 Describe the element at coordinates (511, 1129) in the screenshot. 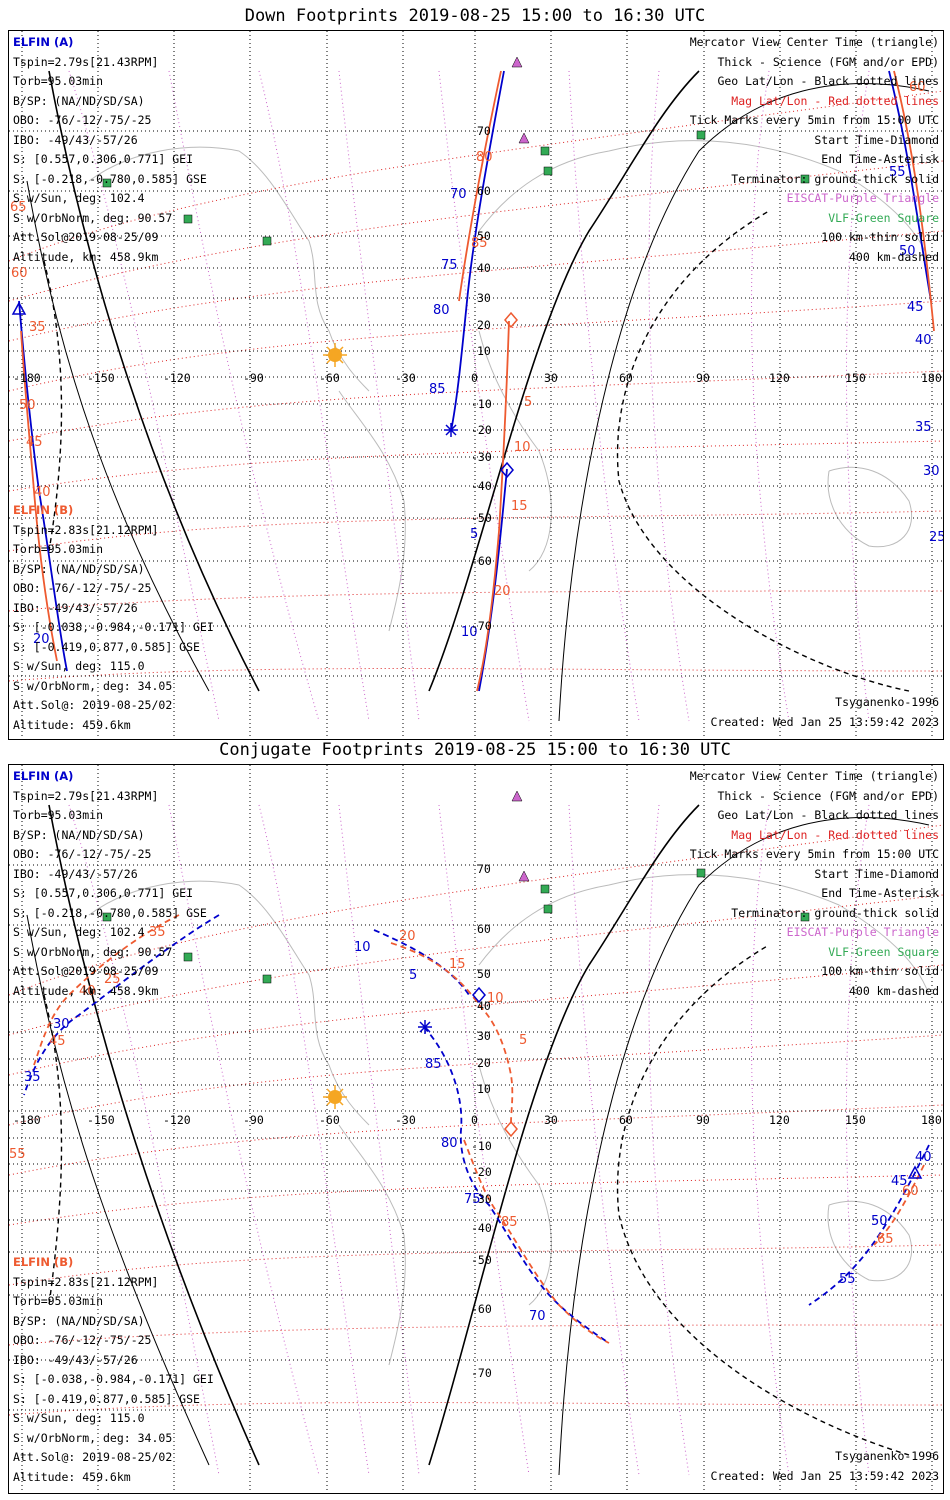

I see `elfin-b-start-diamond` at that location.